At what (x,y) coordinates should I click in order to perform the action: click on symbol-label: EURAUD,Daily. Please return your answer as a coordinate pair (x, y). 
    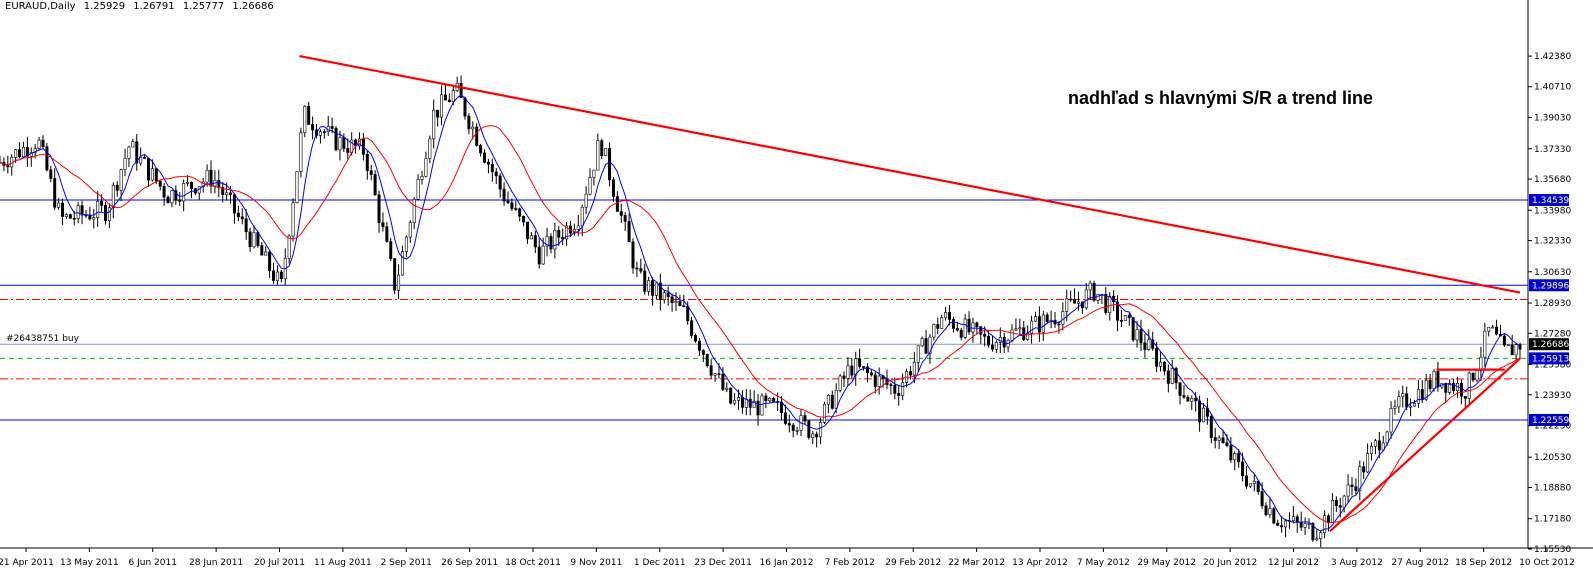
    Looking at the image, I should click on (40, 6).